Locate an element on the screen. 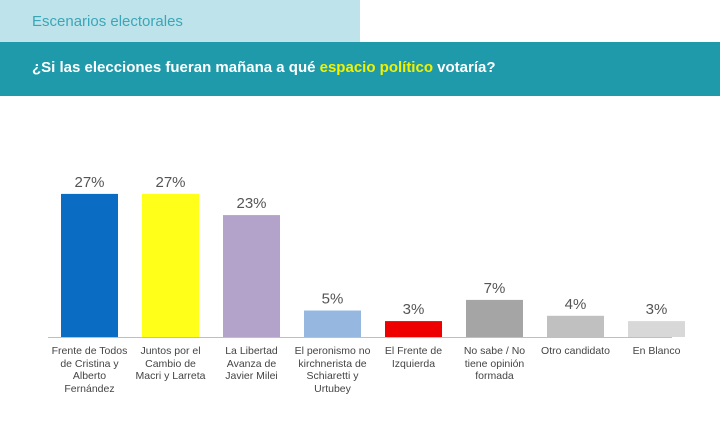 The width and height of the screenshot is (720, 423). question-highlight: espacio político is located at coordinates (376, 67).